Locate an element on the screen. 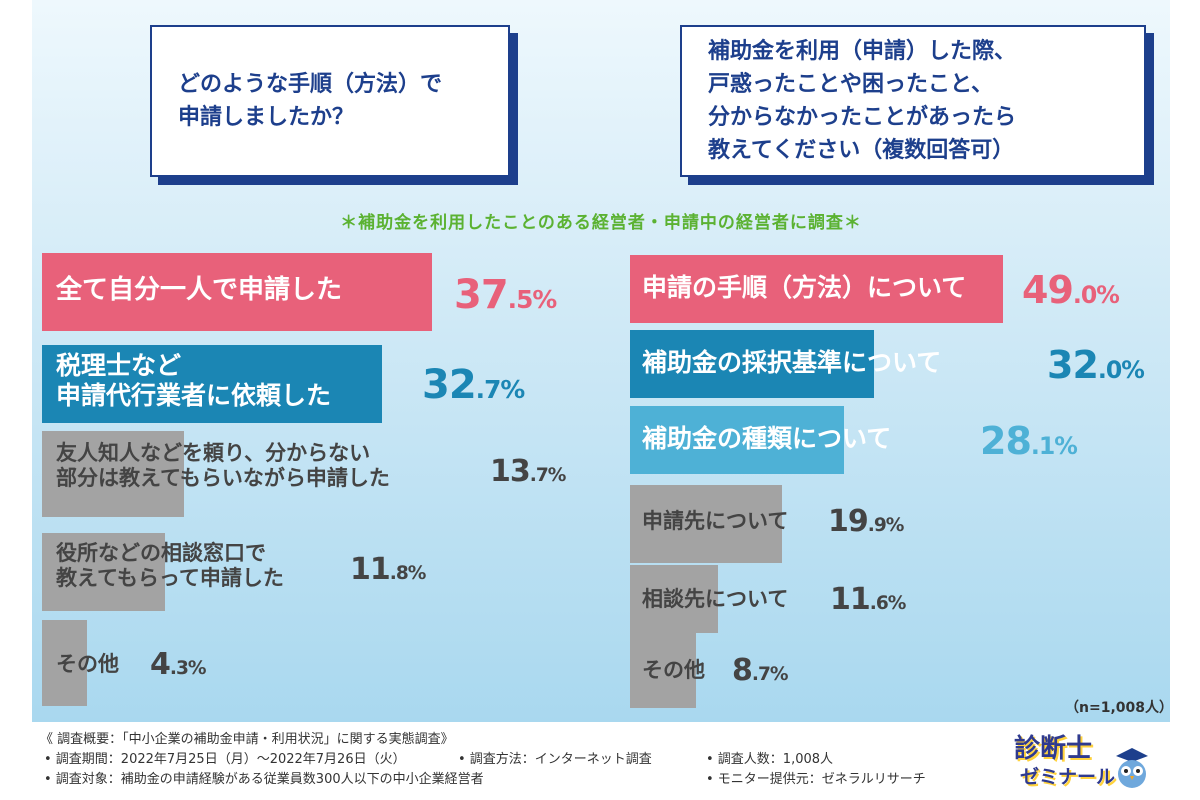  question-box-1: どのような手順（方法）で 申請しましたか？ is located at coordinates (330, 101).